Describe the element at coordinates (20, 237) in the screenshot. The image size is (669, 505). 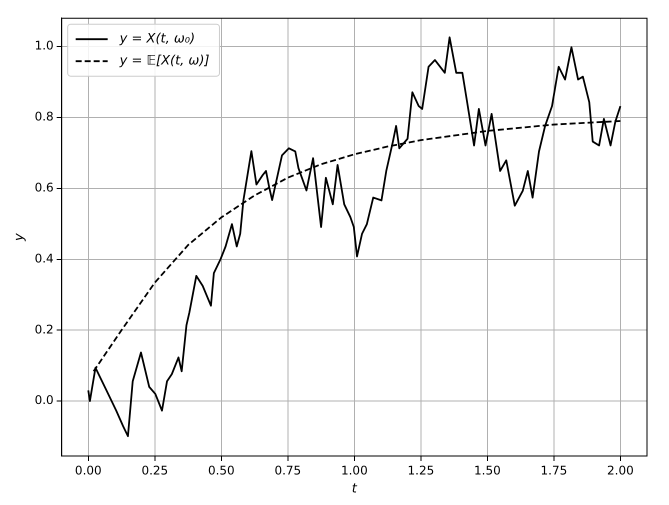
I see `y-axis-title: y` at that location.